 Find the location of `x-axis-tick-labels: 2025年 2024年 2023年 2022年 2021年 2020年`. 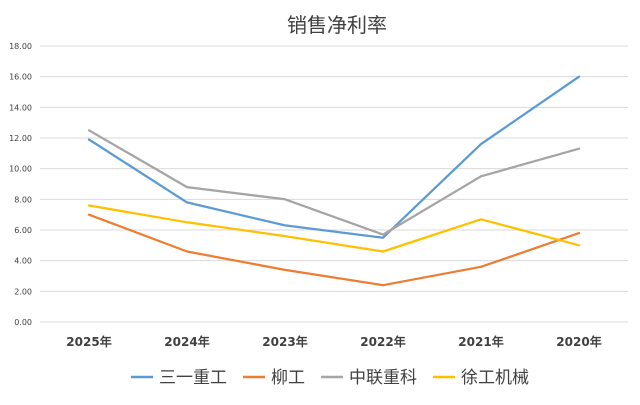

x-axis-tick-labels: 2025年 2024年 2023年 2022年 2021年 2020年 is located at coordinates (333, 341).